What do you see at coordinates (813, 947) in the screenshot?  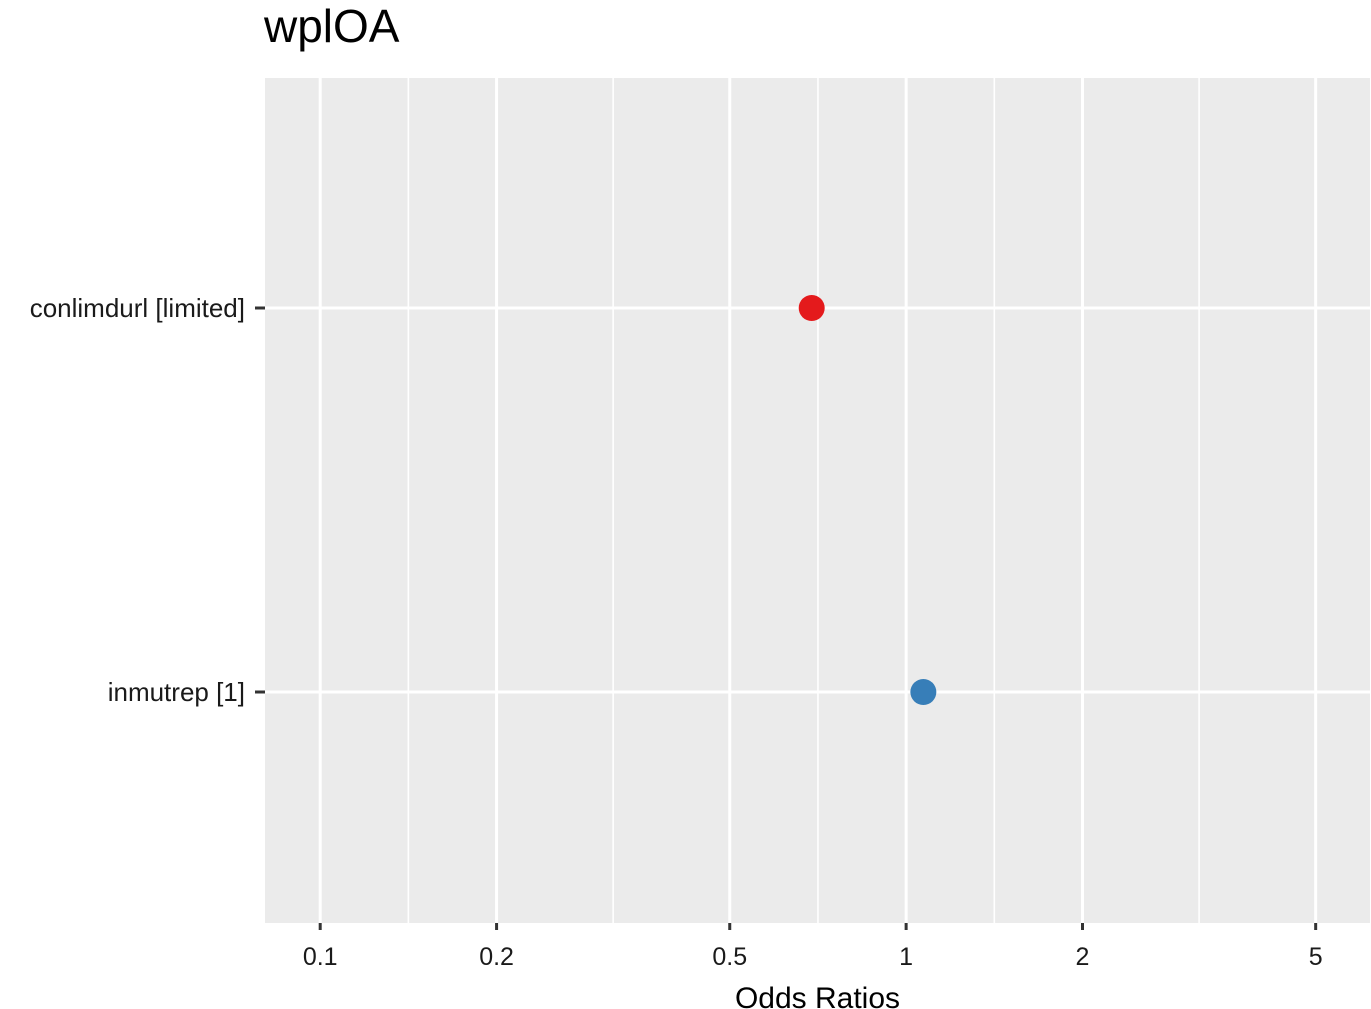 I see `x-axis: 0.1 0.2 0.5 1 2 5` at bounding box center [813, 947].